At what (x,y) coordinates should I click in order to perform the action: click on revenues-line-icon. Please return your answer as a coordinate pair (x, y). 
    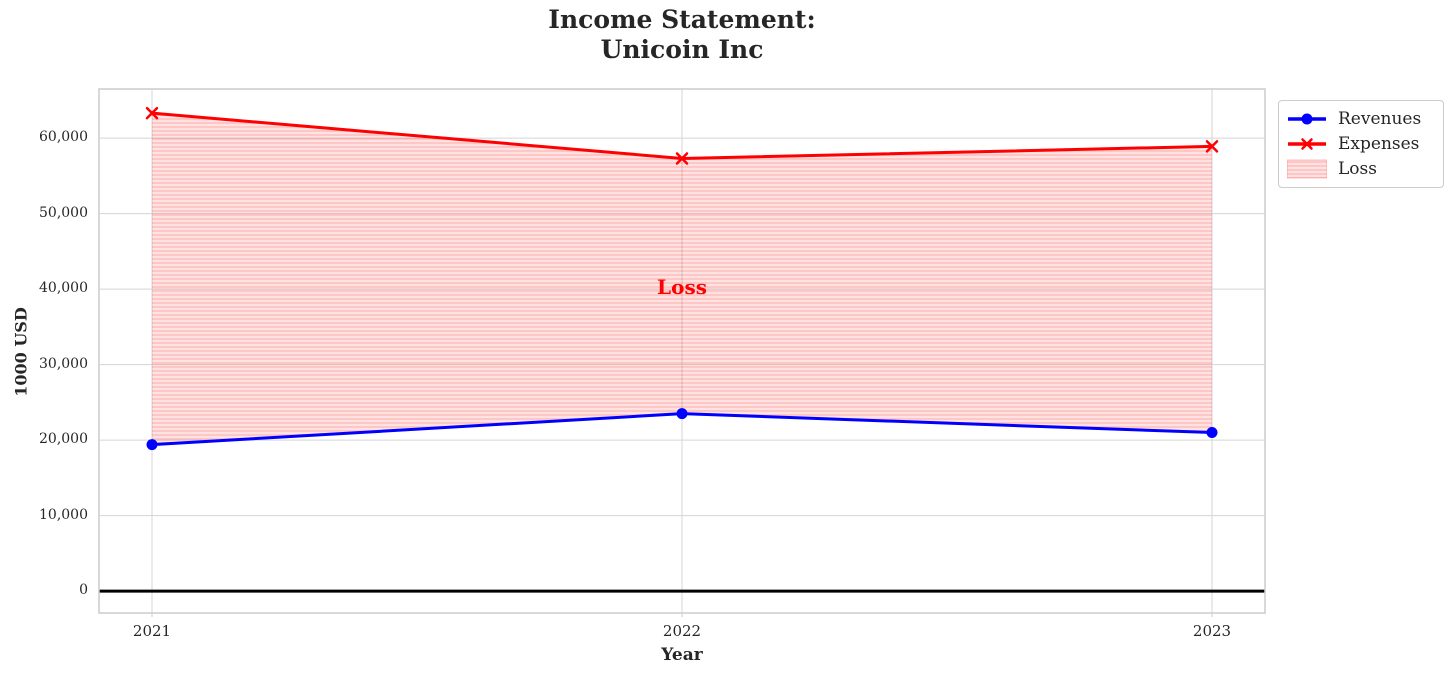
    Looking at the image, I should click on (1307, 119).